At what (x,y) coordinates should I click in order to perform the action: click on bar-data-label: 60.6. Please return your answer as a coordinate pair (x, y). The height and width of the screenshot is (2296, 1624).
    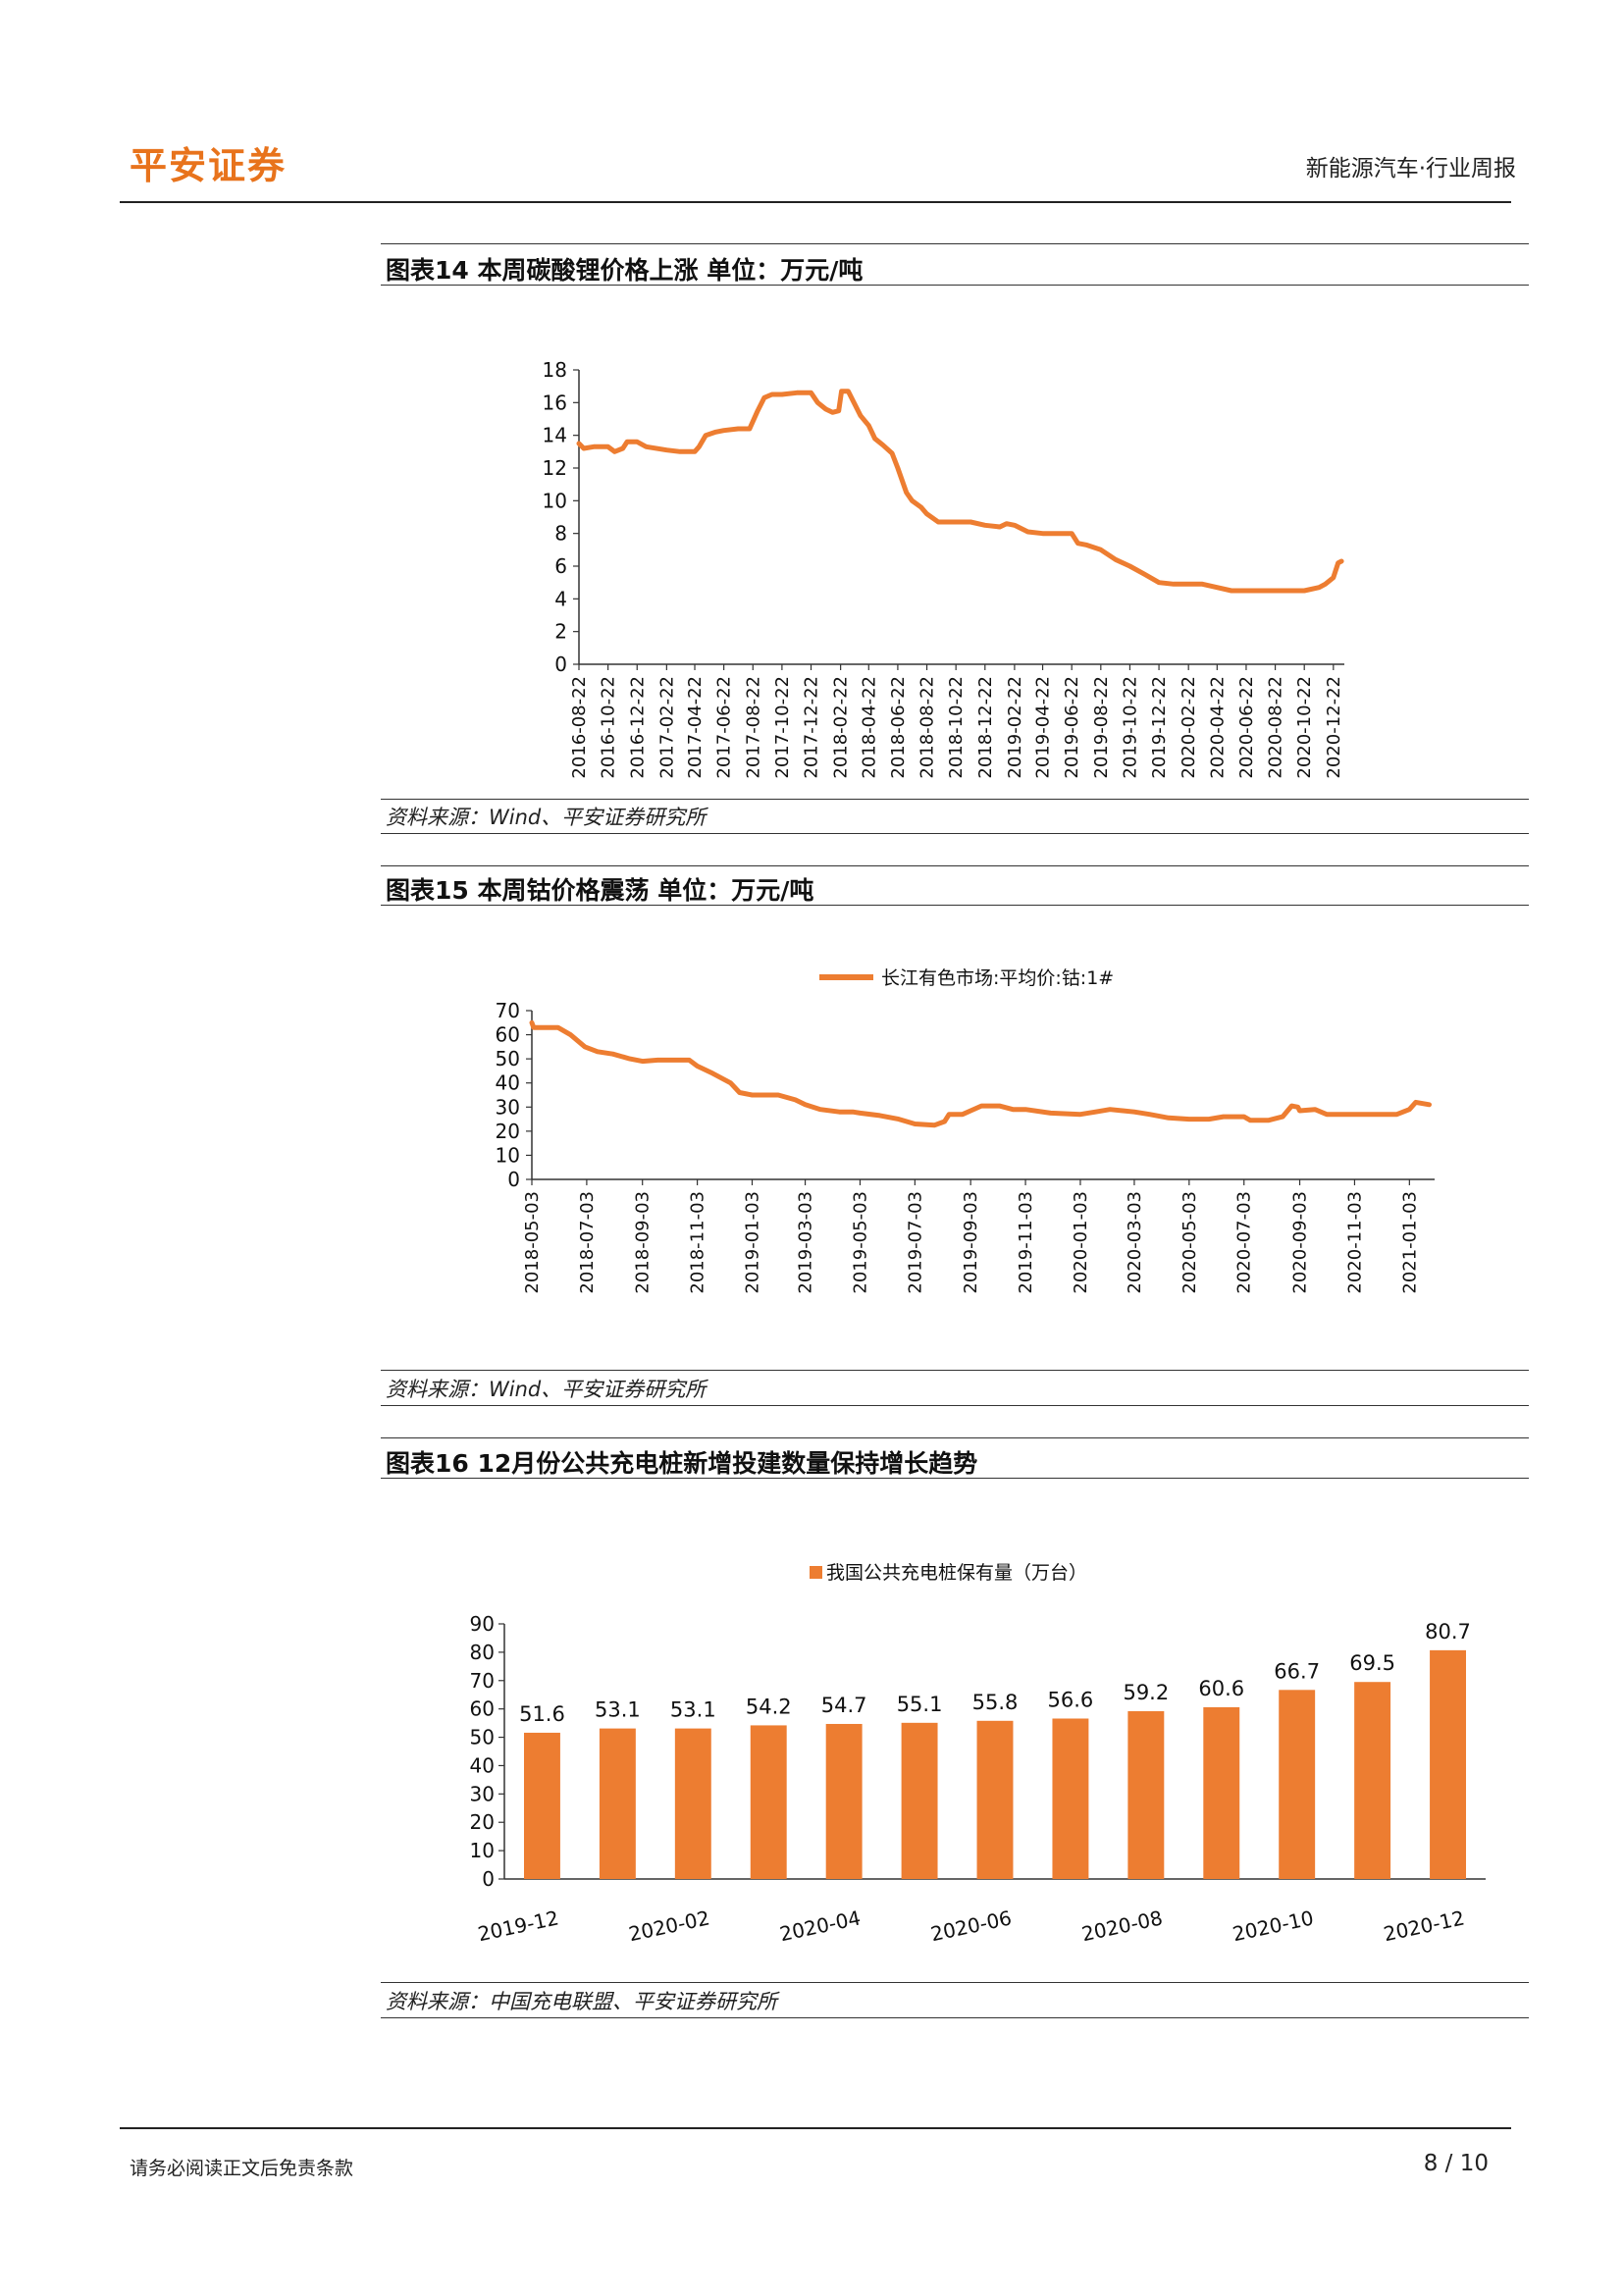
    Looking at the image, I should click on (1221, 1688).